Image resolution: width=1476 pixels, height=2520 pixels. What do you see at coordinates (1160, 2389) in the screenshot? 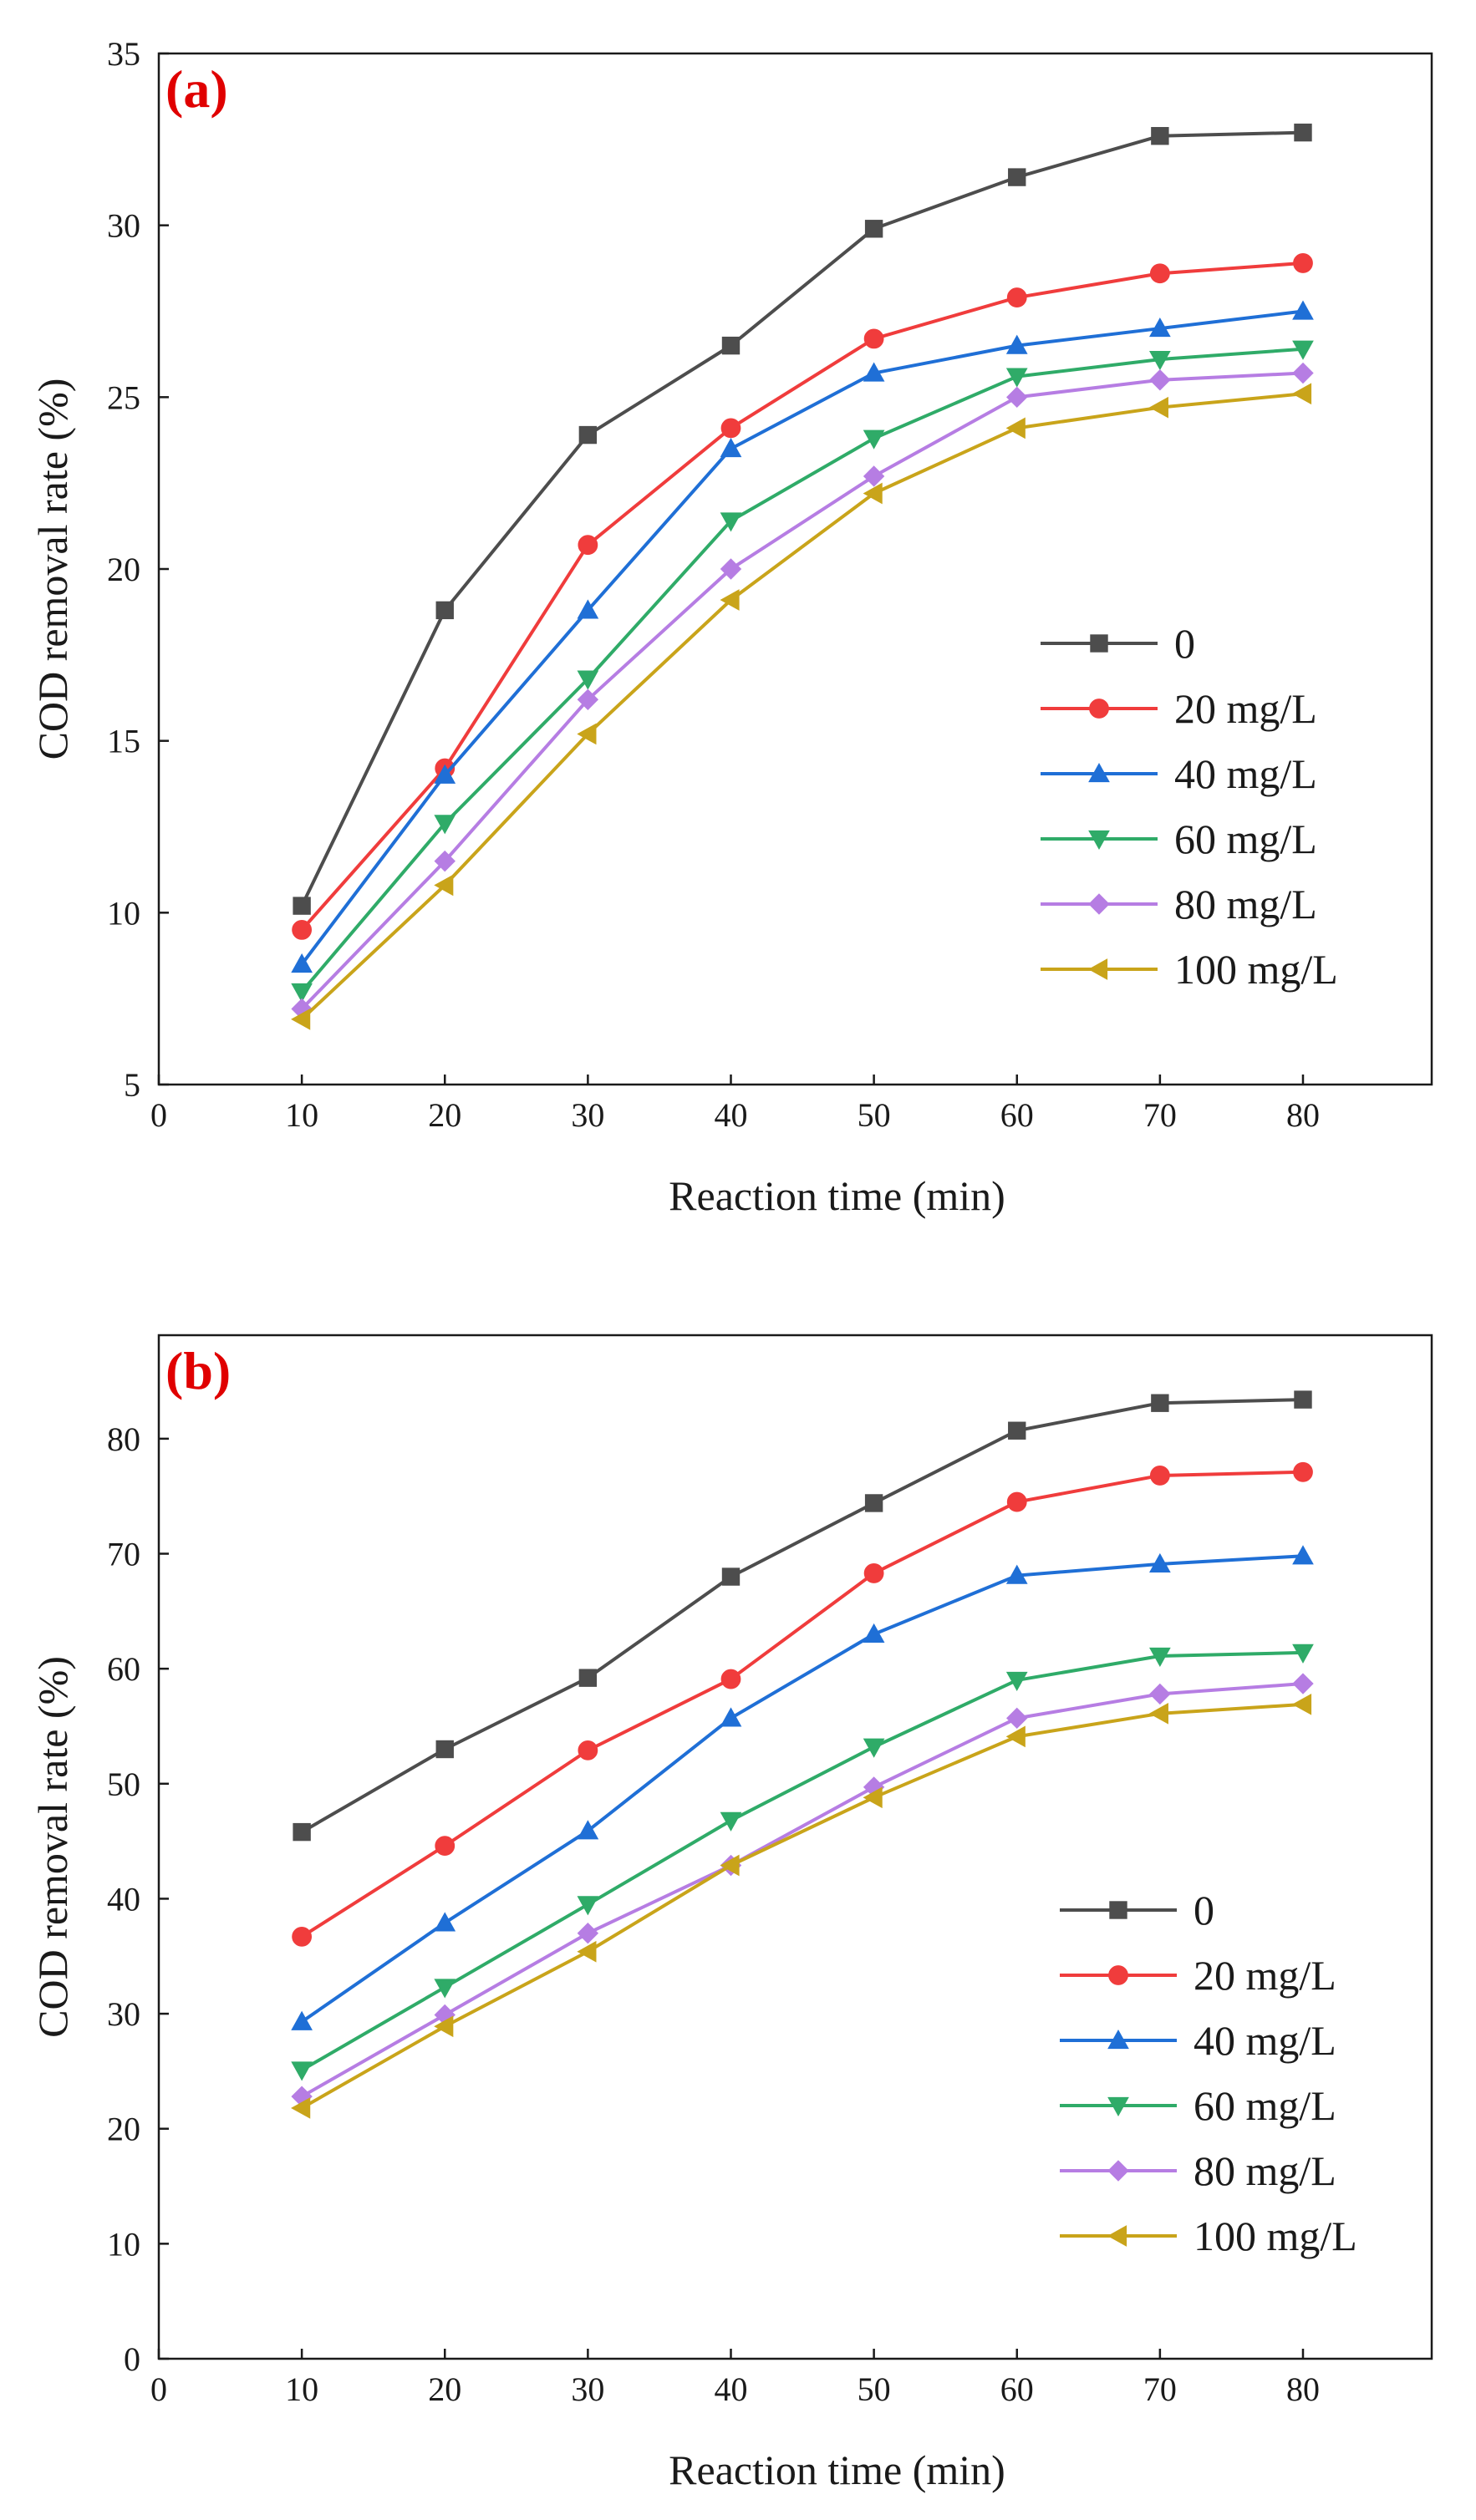
I see `x-tick-label: 70` at bounding box center [1160, 2389].